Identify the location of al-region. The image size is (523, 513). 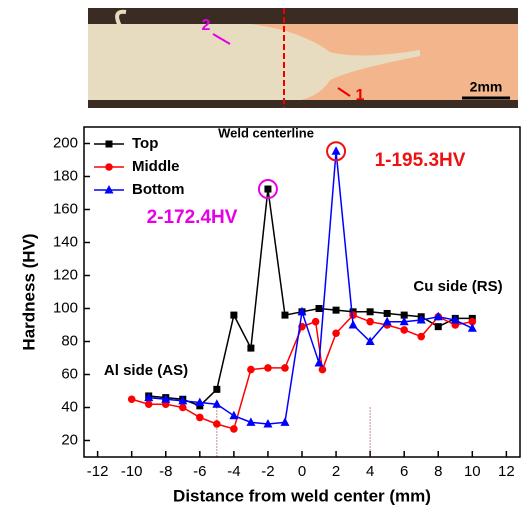
(254, 62).